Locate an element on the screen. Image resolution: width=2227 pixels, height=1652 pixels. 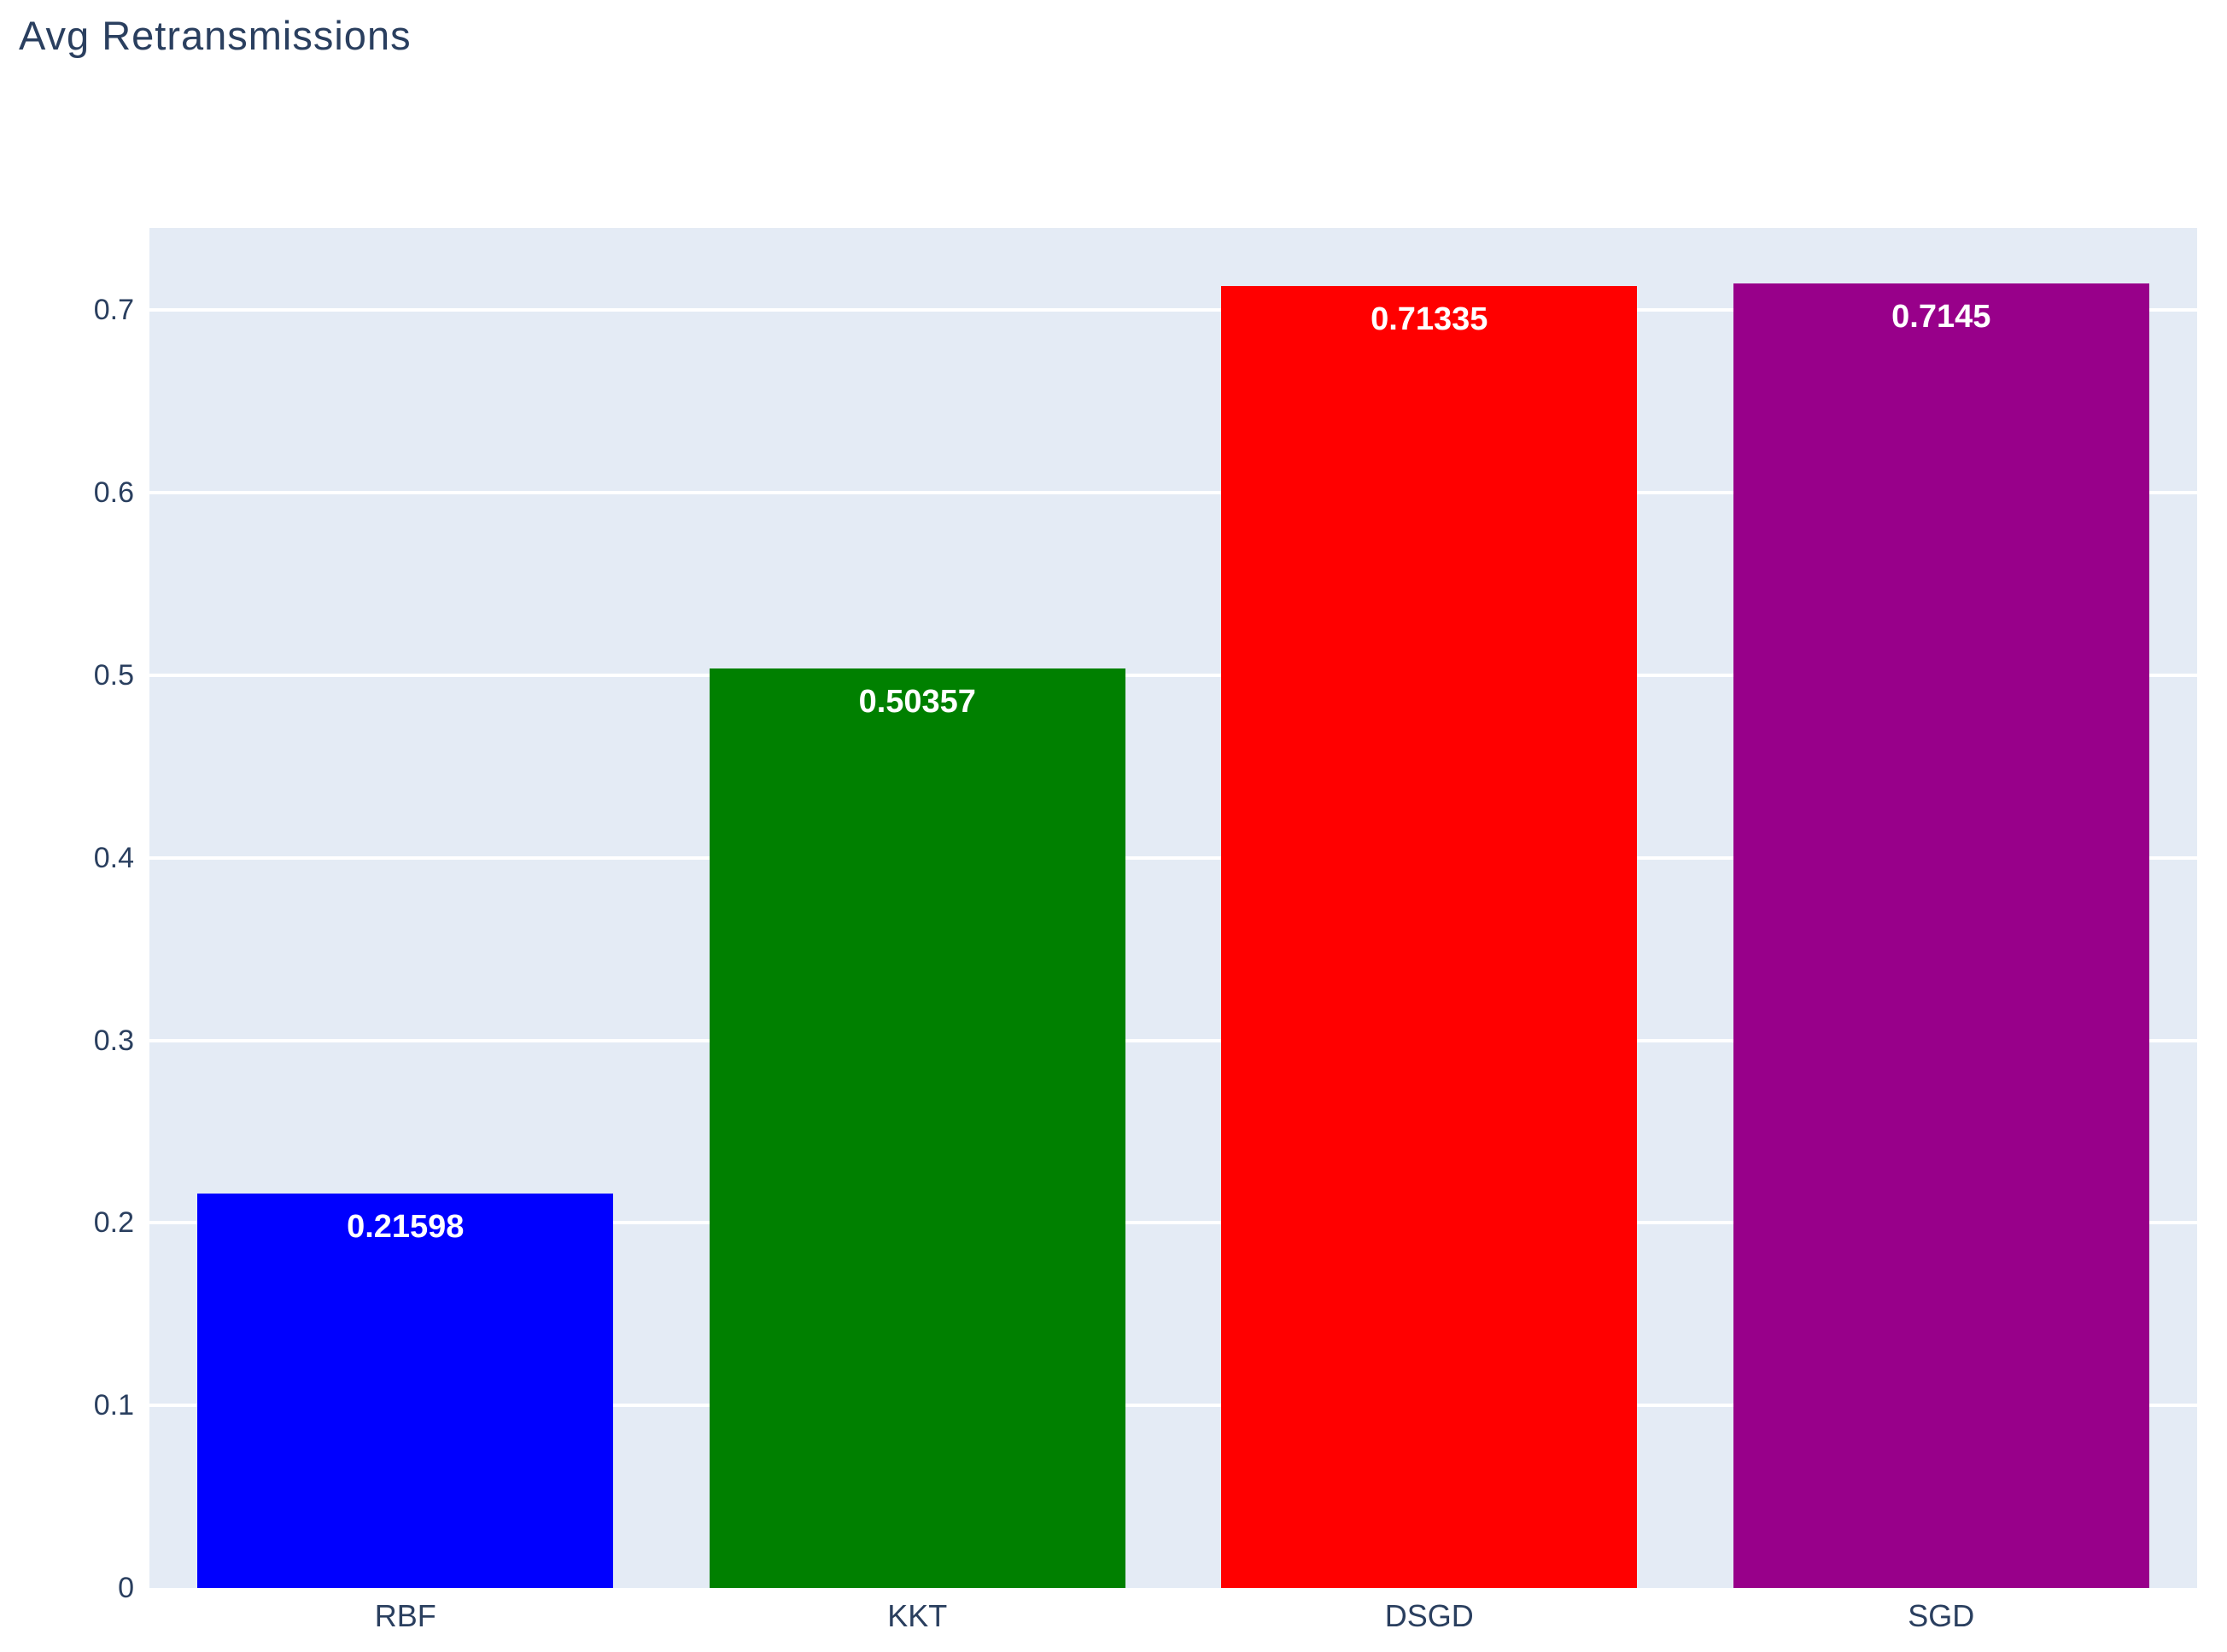
y-tick-label: 0.7 is located at coordinates (113, 310).